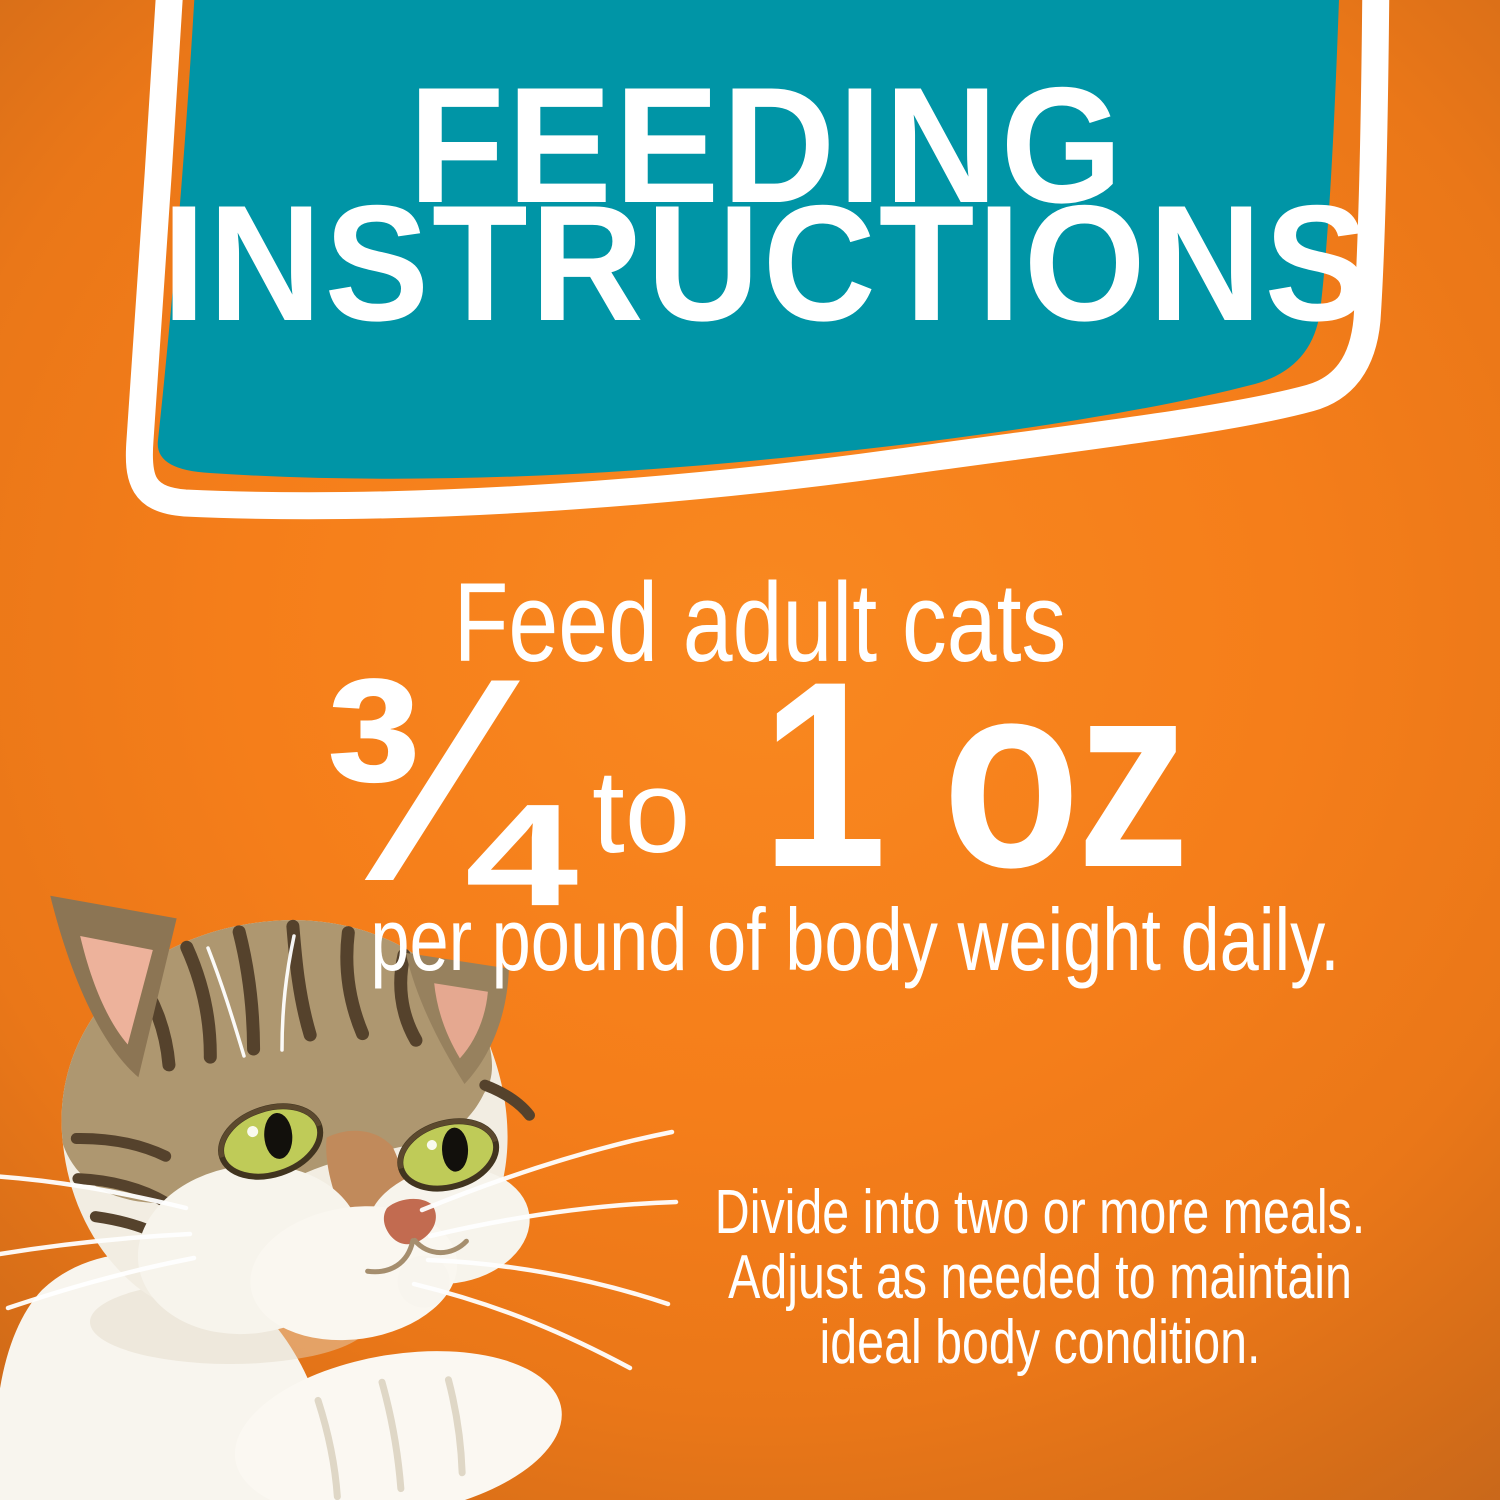 This screenshot has width=1500, height=1500. I want to click on note-line-1: Divide into two or more meals., so click(1040, 1212).